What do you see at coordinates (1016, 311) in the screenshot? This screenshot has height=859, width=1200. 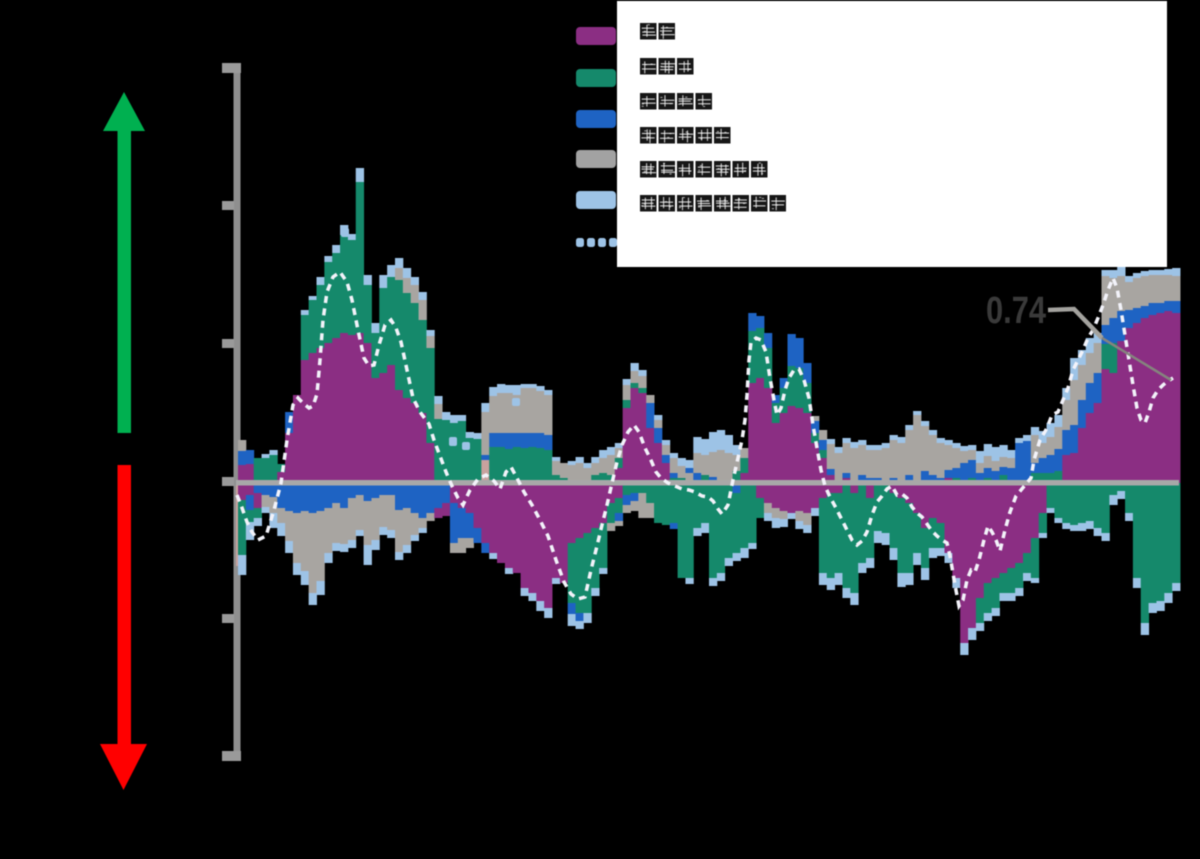 I see `svg-text: 0.74` at bounding box center [1016, 311].